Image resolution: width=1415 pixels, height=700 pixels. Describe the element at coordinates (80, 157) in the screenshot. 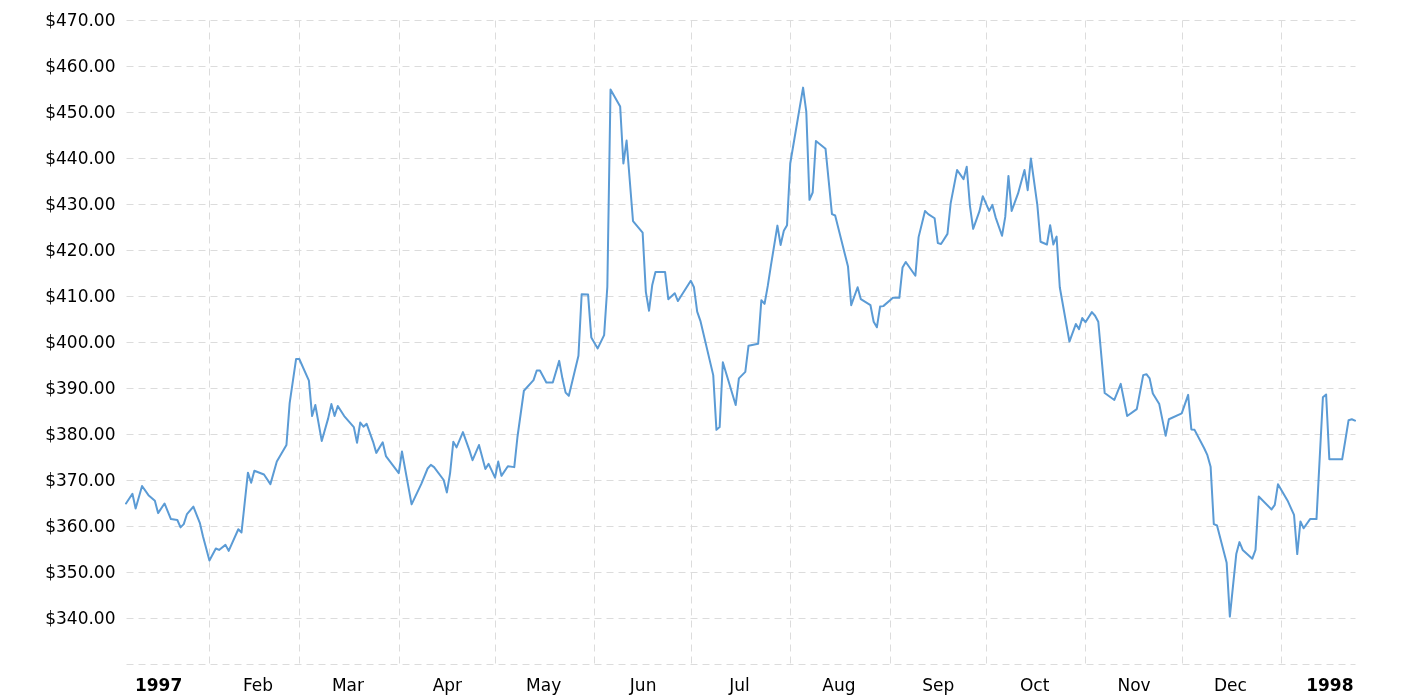

I see `y-tick-label: $440.00` at that location.